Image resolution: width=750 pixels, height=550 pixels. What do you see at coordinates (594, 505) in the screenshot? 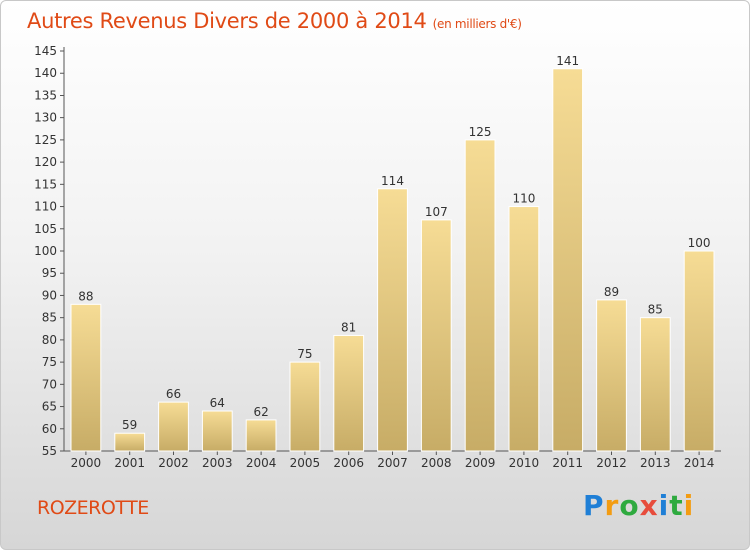
I see `logo-letter: P` at bounding box center [594, 505].